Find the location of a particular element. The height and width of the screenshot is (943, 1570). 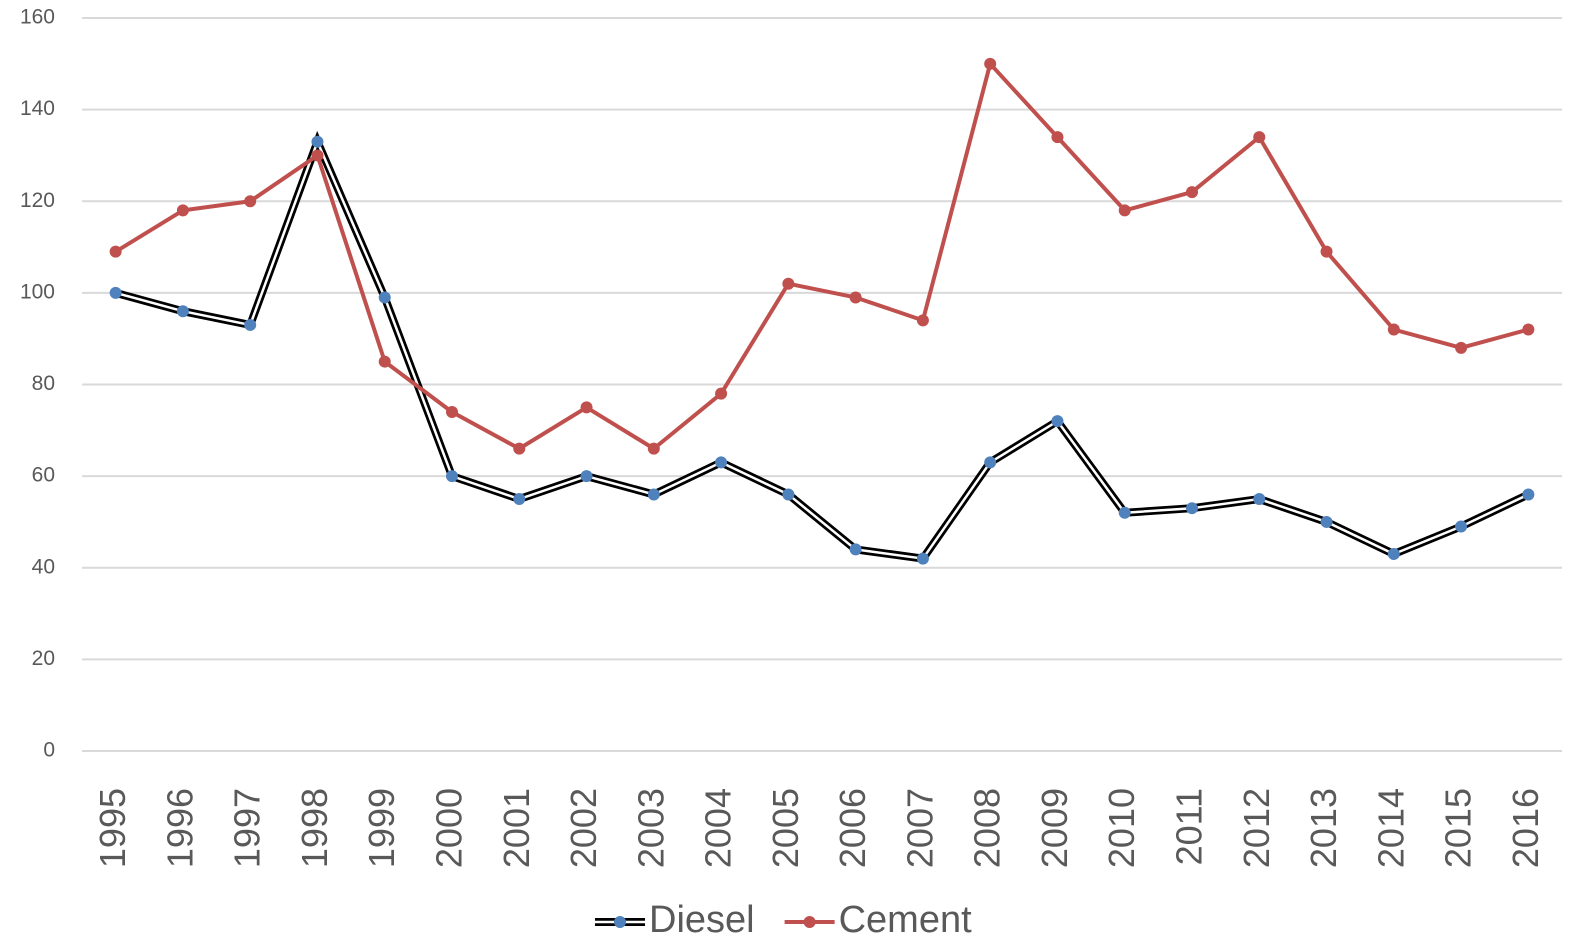

x-tick-label: 1998 is located at coordinates (314, 828).